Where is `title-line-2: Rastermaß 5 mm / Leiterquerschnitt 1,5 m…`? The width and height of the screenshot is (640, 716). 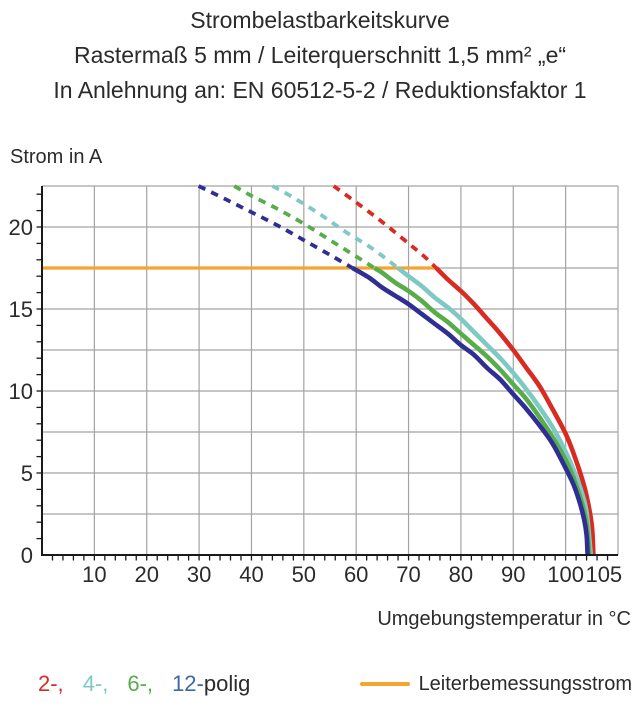
title-line-2: Rastermaß 5 mm / Leiterquerschnitt 1,5 m… is located at coordinates (320, 55).